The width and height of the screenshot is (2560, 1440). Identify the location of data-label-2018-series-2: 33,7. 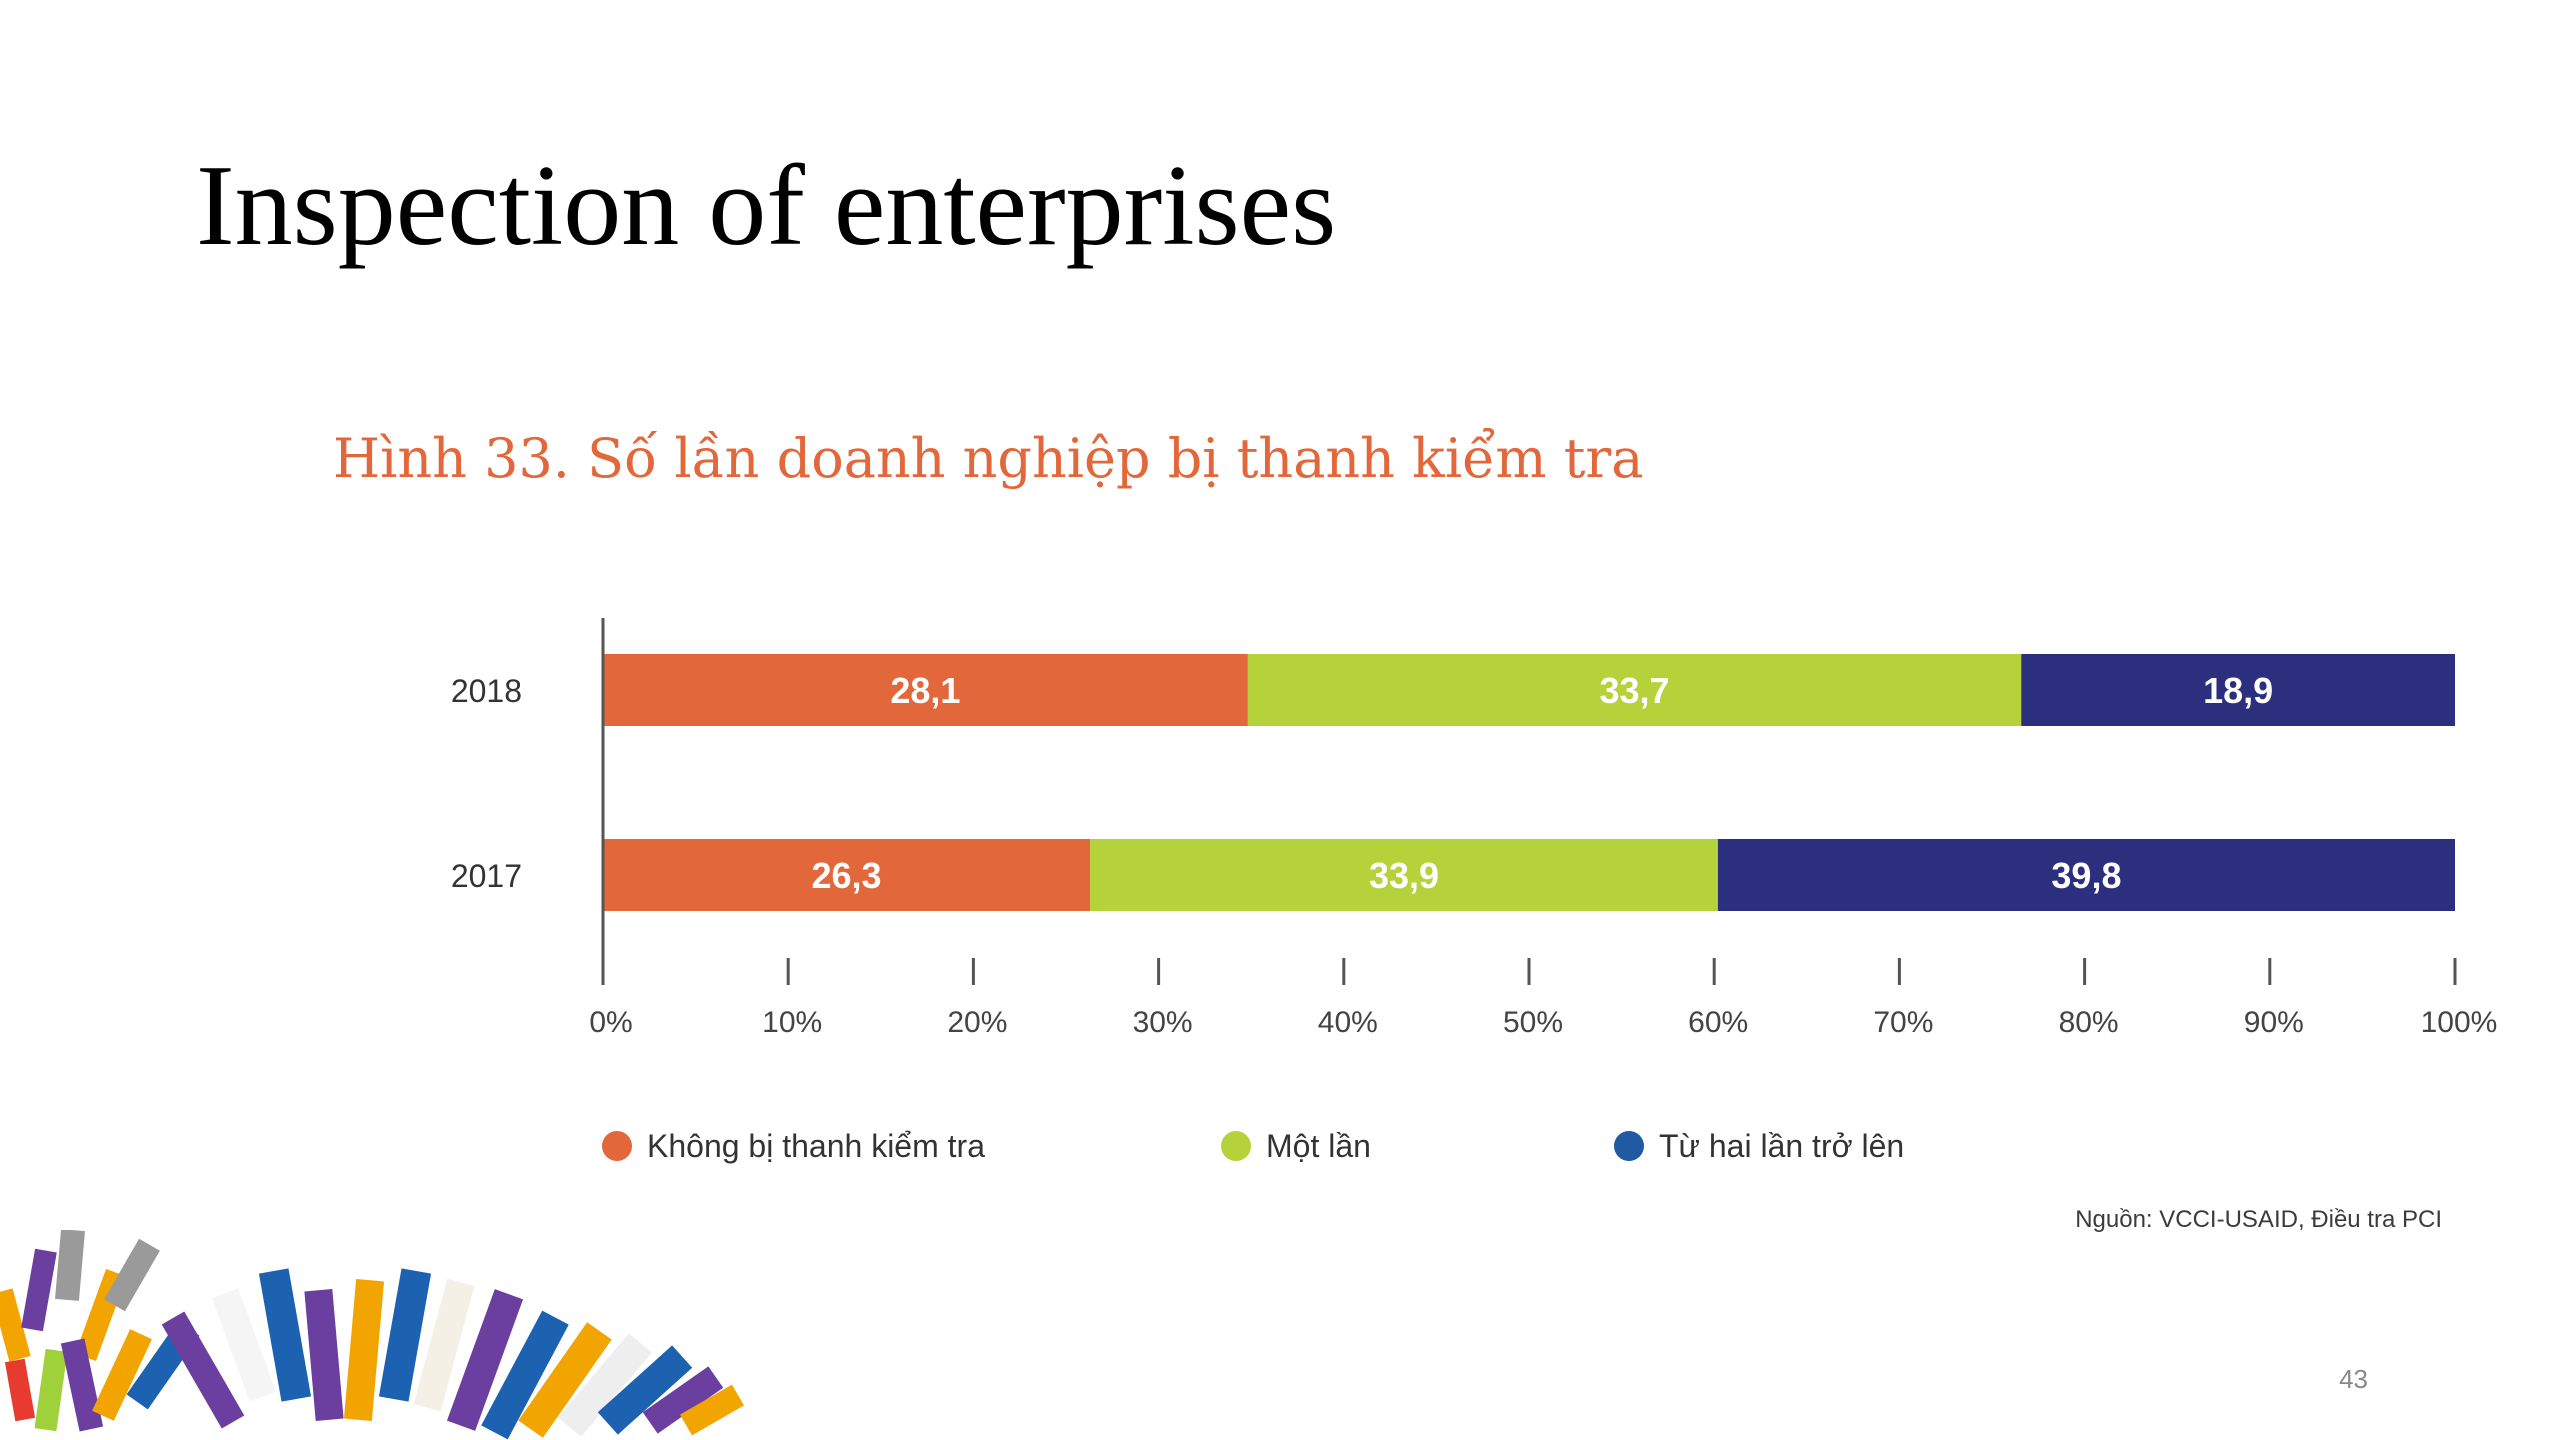
(1635, 690).